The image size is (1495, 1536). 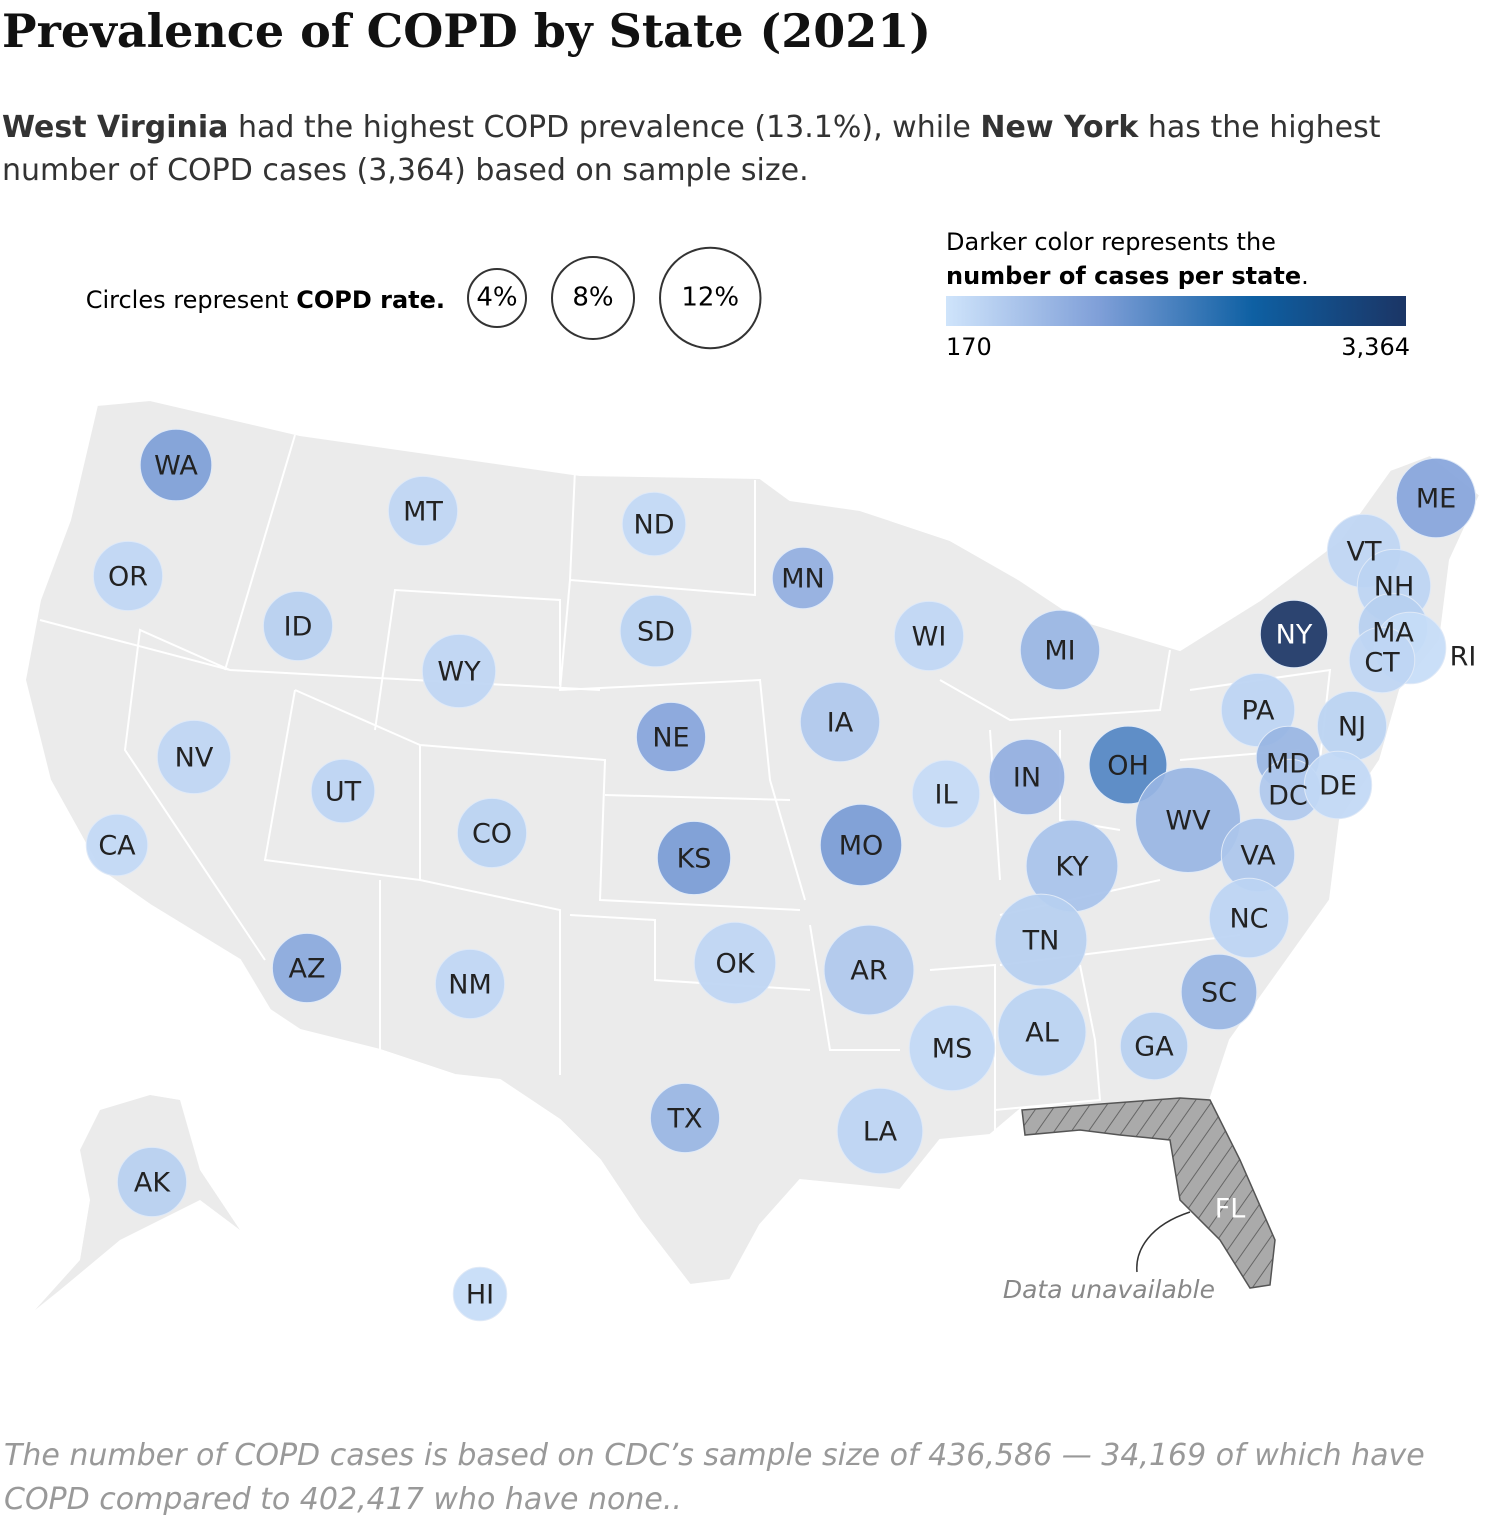 I want to click on state-label: MT, so click(x=423, y=512).